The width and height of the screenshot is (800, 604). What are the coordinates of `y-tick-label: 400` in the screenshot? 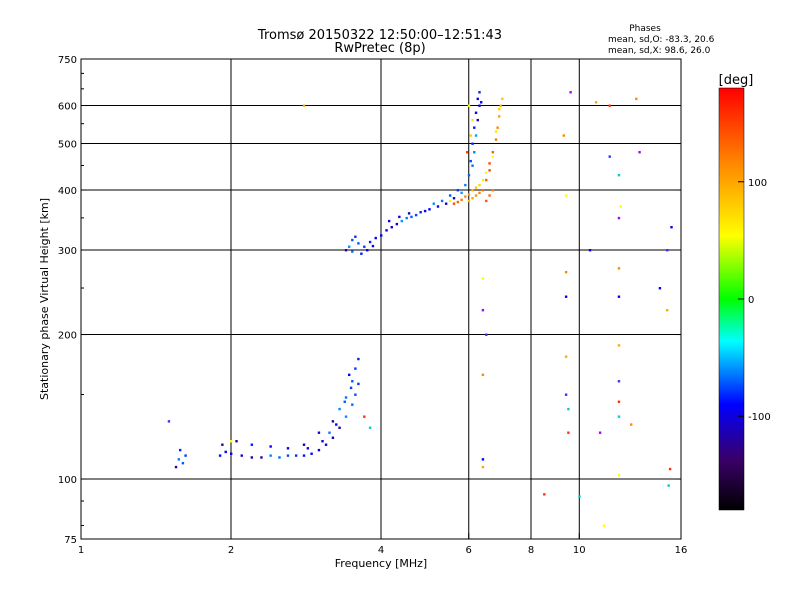 It's located at (67, 191).